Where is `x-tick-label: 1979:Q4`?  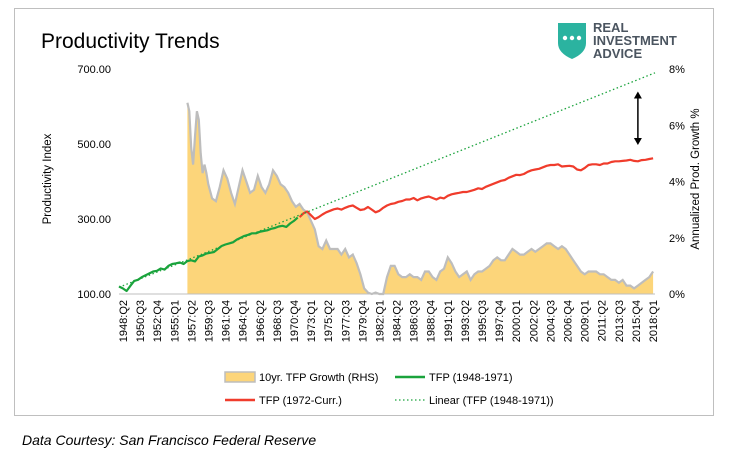 x-tick-label: 1979:Q4 is located at coordinates (363, 321).